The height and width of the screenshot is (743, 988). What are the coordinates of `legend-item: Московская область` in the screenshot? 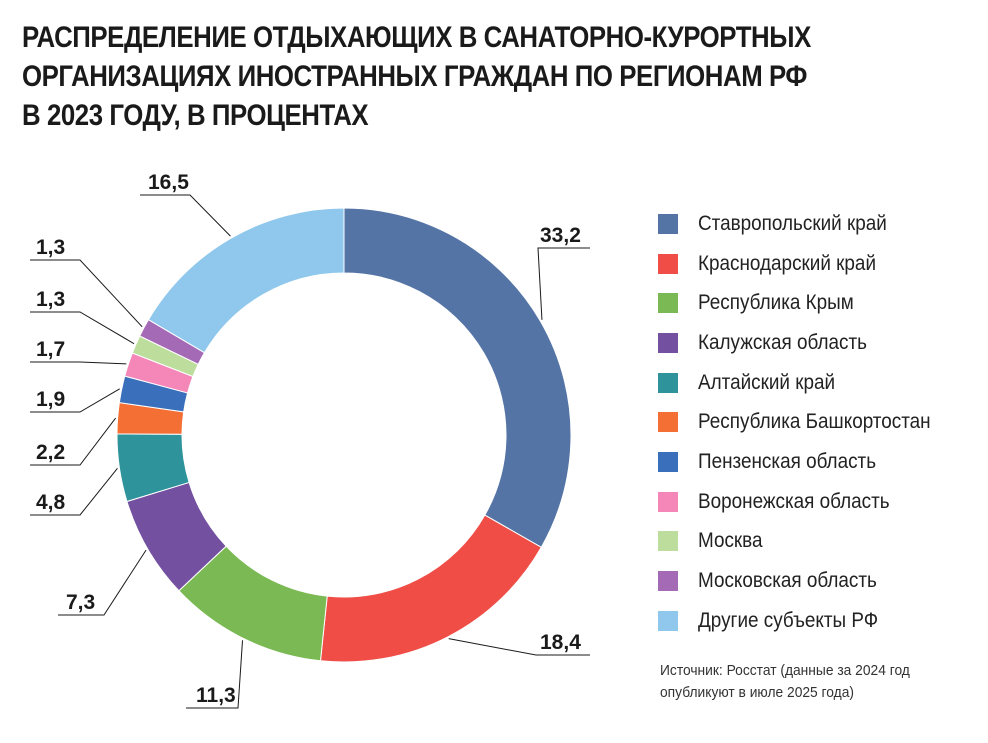 It's located at (807, 581).